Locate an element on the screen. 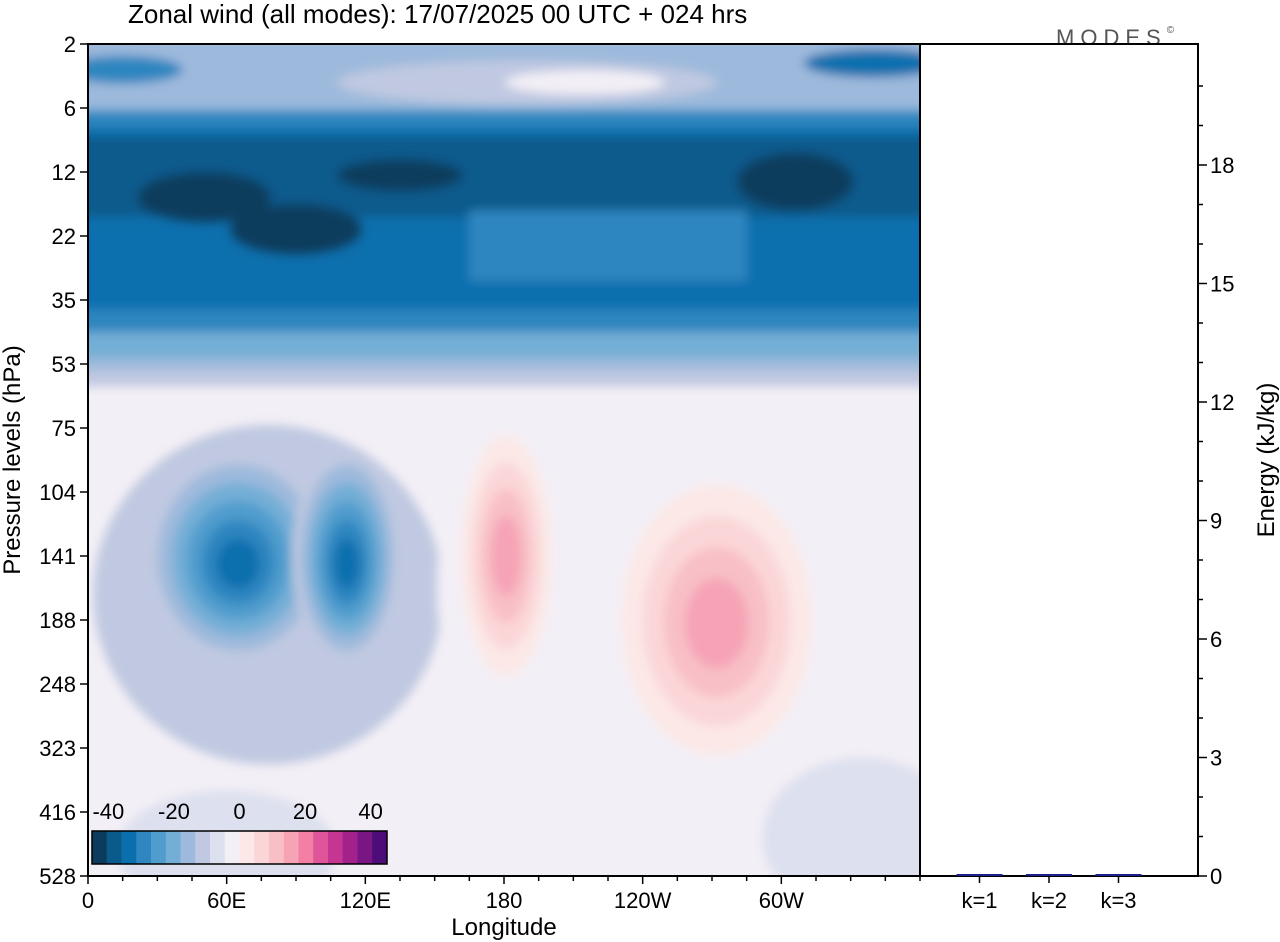  bar-category-label: k=3 is located at coordinates (1118, 900).